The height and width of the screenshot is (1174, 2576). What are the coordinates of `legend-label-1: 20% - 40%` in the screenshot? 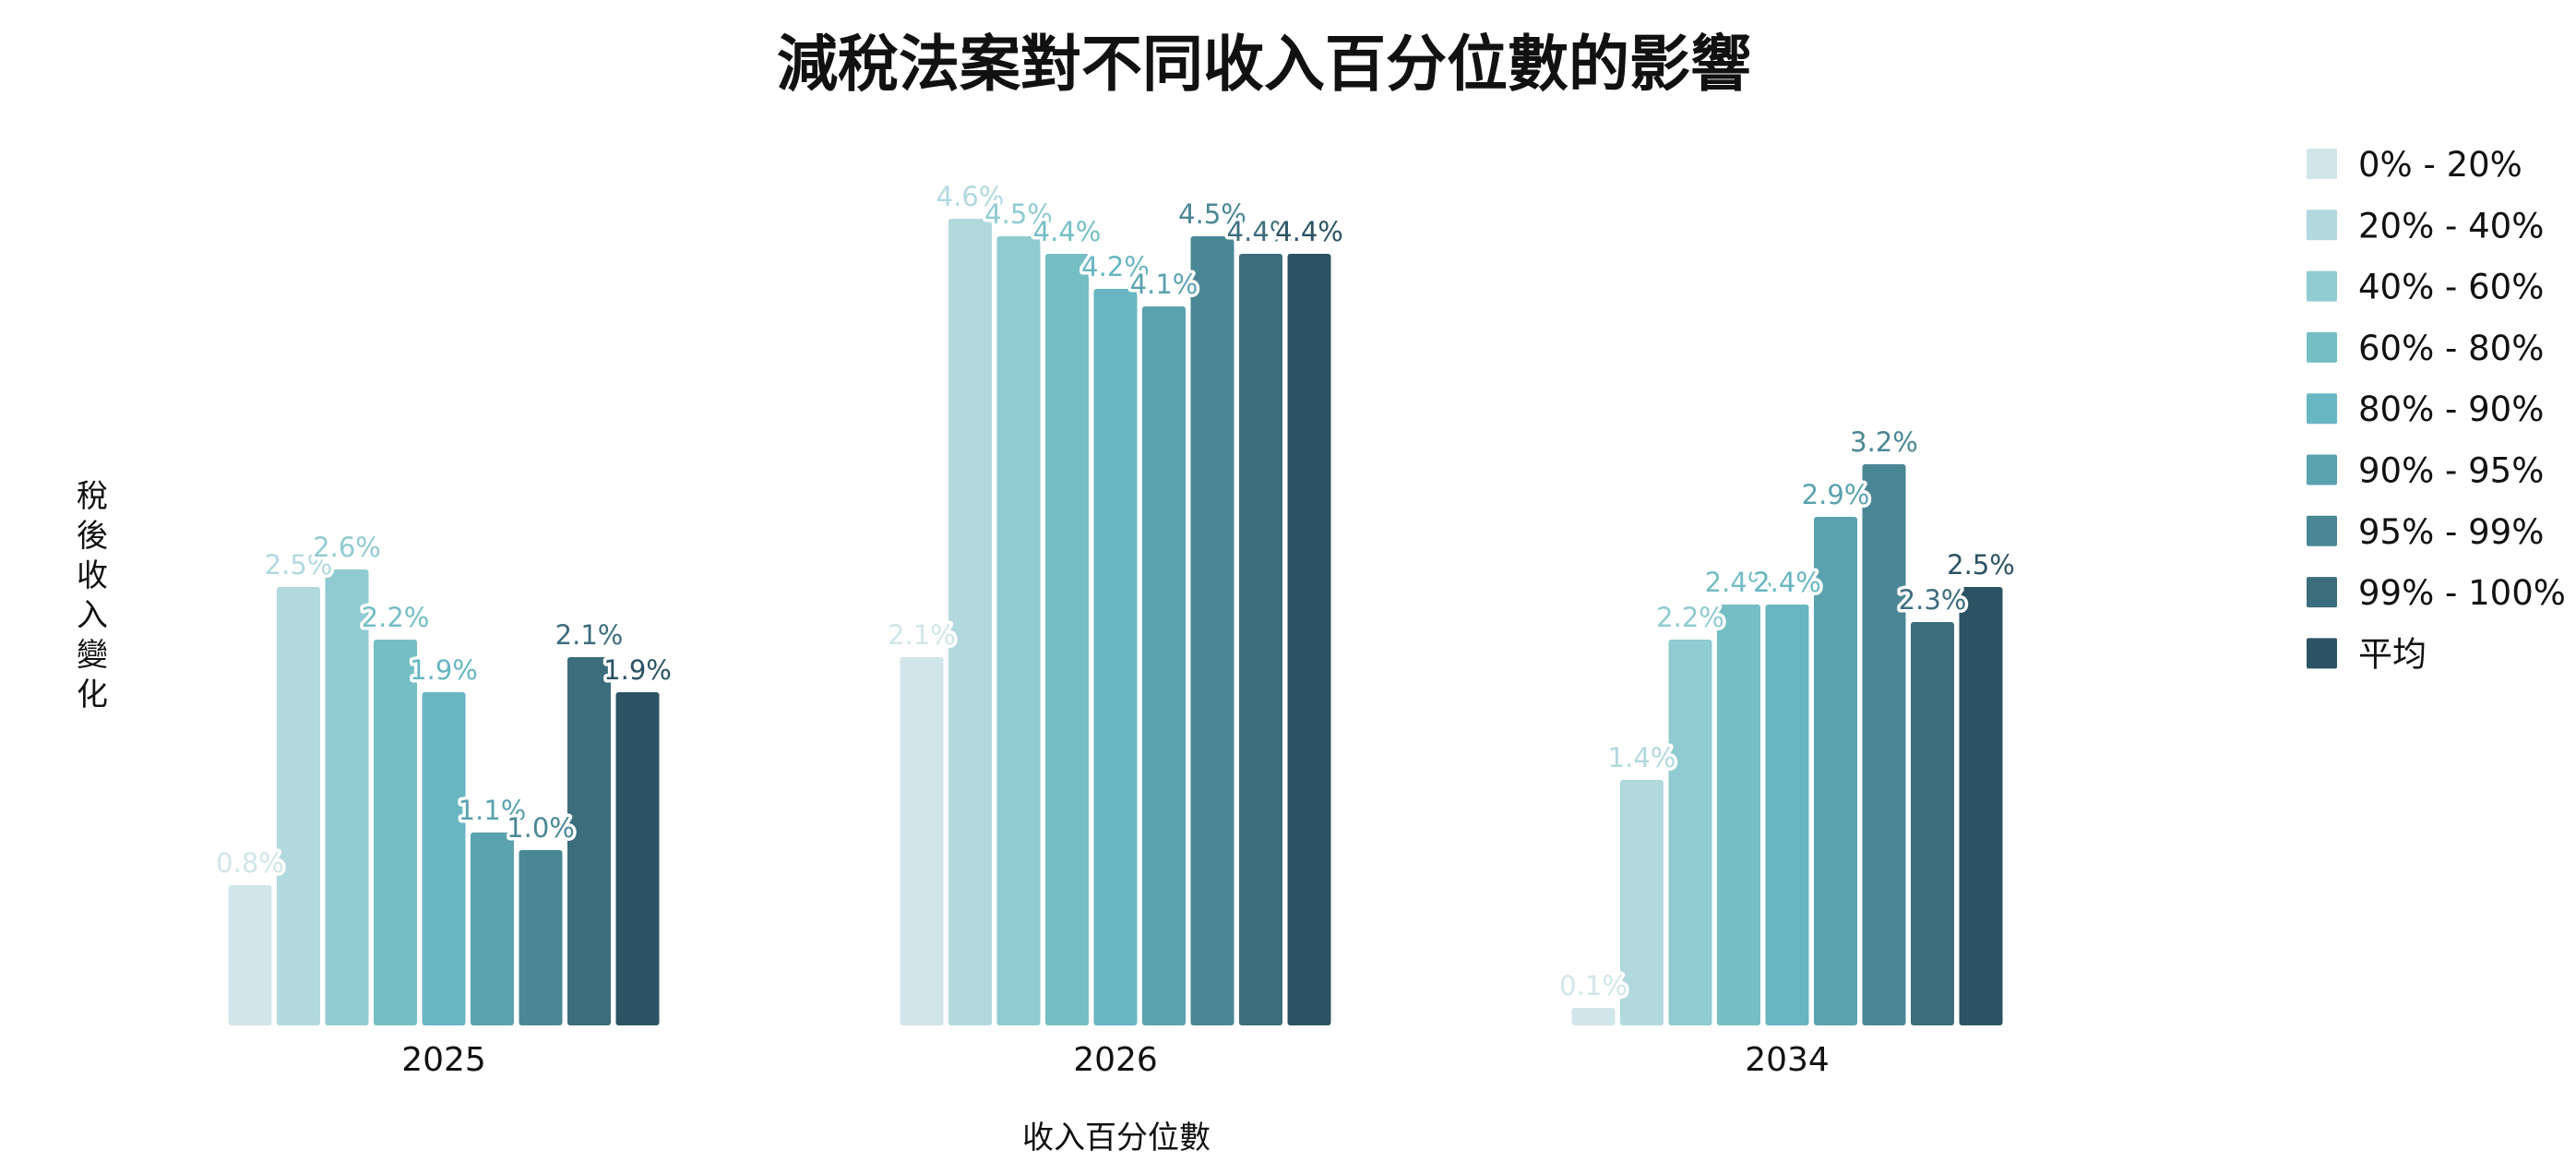 It's located at (2451, 226).